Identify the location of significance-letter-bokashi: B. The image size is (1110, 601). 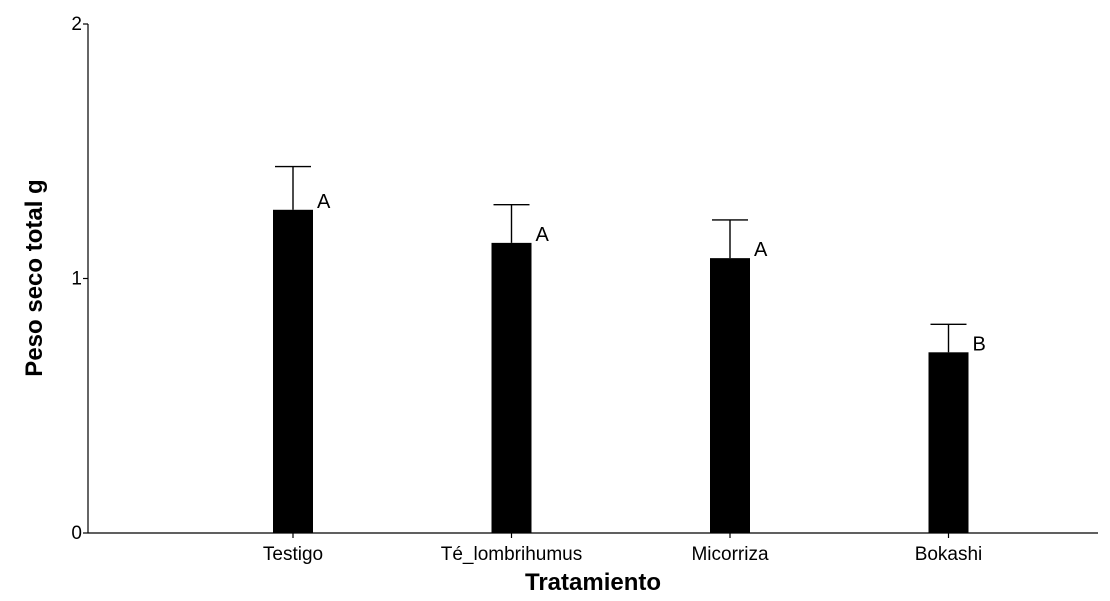
(979, 344).